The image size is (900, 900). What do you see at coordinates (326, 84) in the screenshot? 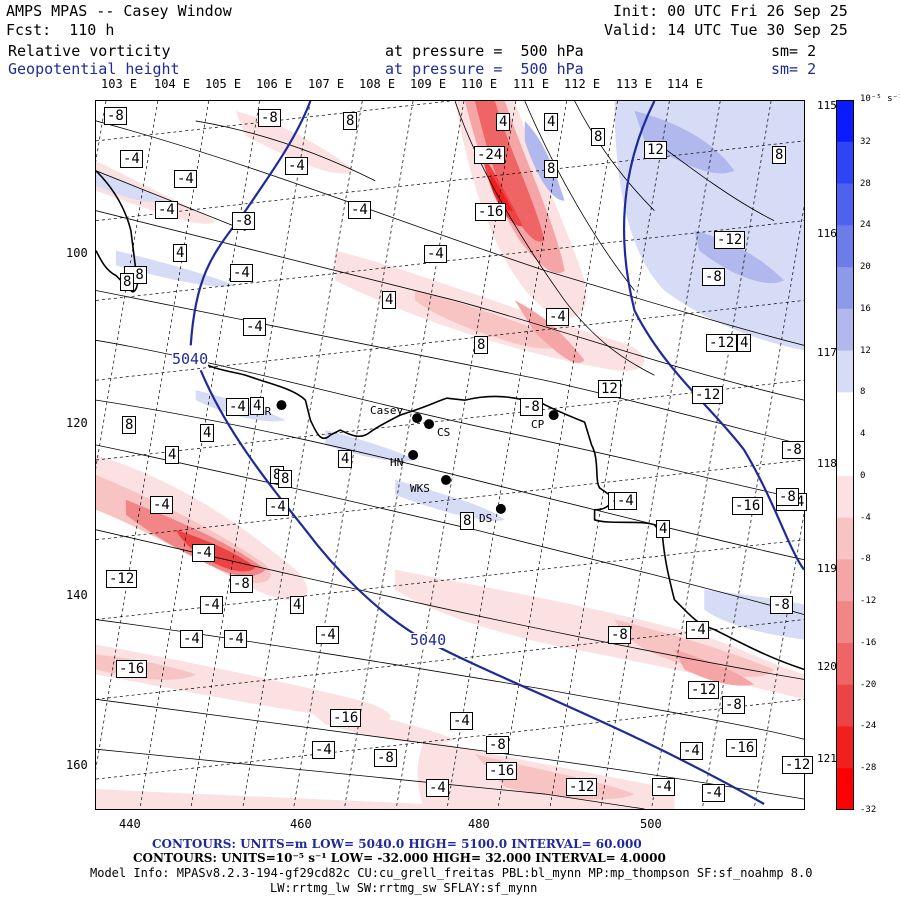
I see `lon-label: 107 E` at bounding box center [326, 84].